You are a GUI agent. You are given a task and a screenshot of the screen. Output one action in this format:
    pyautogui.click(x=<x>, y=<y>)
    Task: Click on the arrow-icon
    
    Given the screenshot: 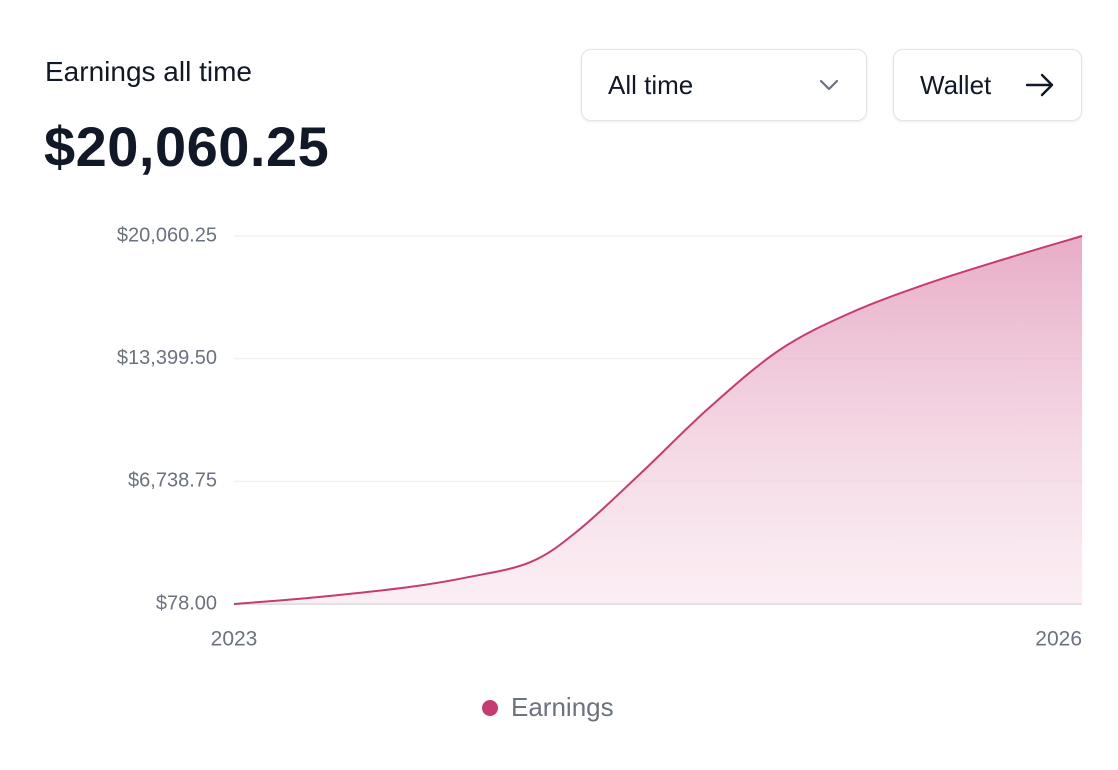 What is the action you would take?
    pyautogui.click(x=1039, y=85)
    